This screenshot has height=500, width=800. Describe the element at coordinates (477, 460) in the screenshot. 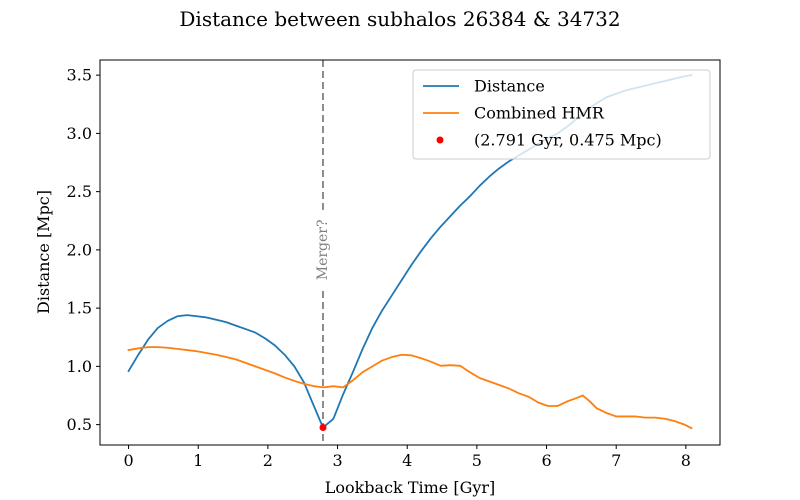

I see `x-tick-label: 5` at that location.